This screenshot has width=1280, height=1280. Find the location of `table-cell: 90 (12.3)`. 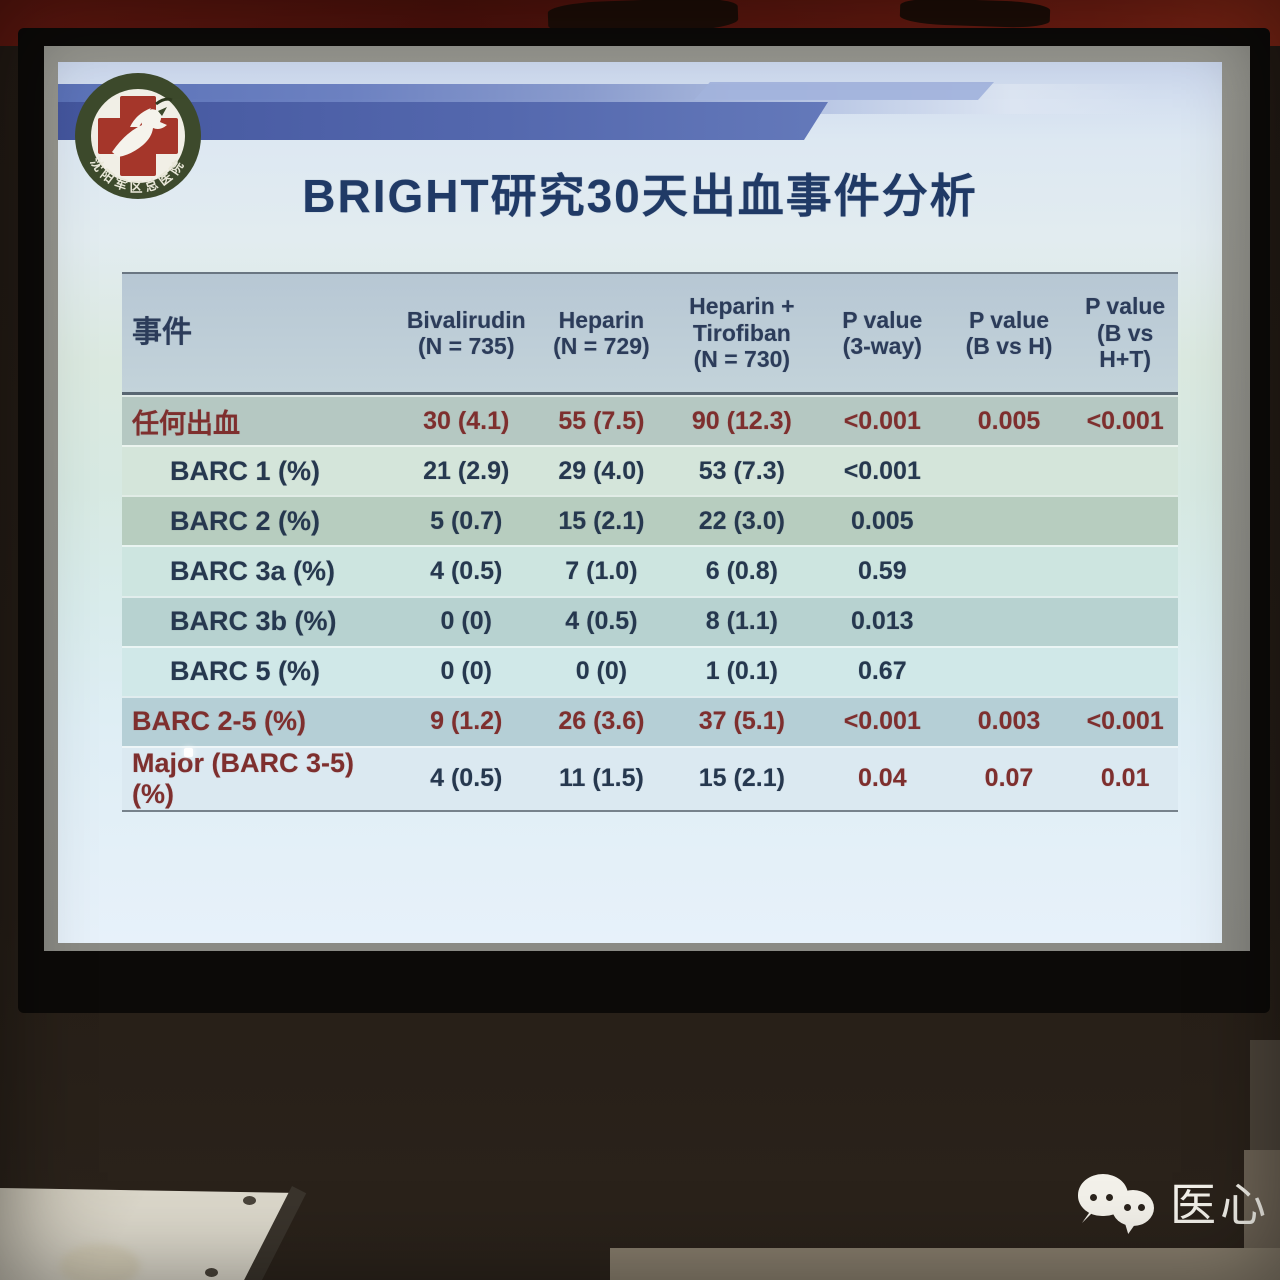

table-cell: 90 (12.3) is located at coordinates (741, 420).